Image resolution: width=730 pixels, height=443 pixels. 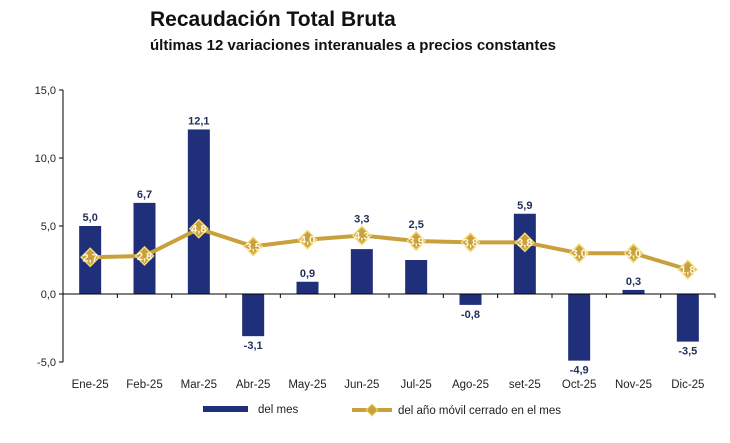 What do you see at coordinates (361, 385) in the screenshot?
I see `x-tick-label: Jun-25` at bounding box center [361, 385].